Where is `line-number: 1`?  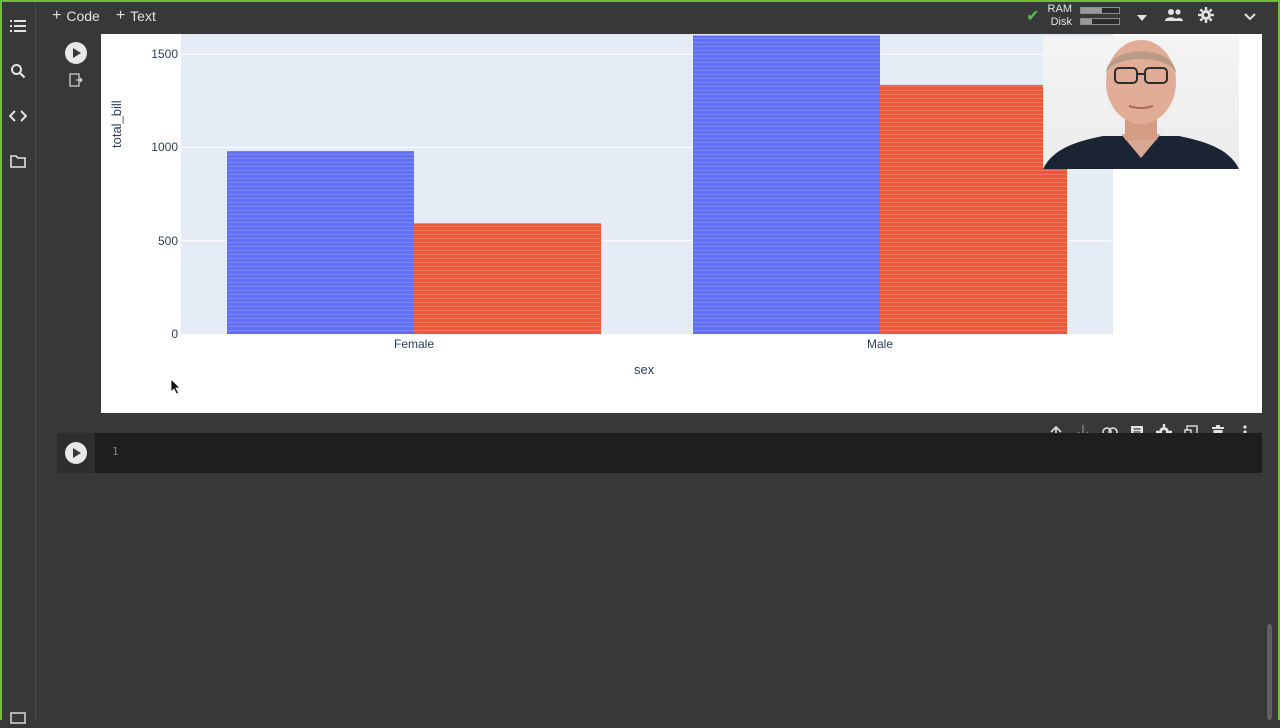
line-number: 1 is located at coordinates (115, 451).